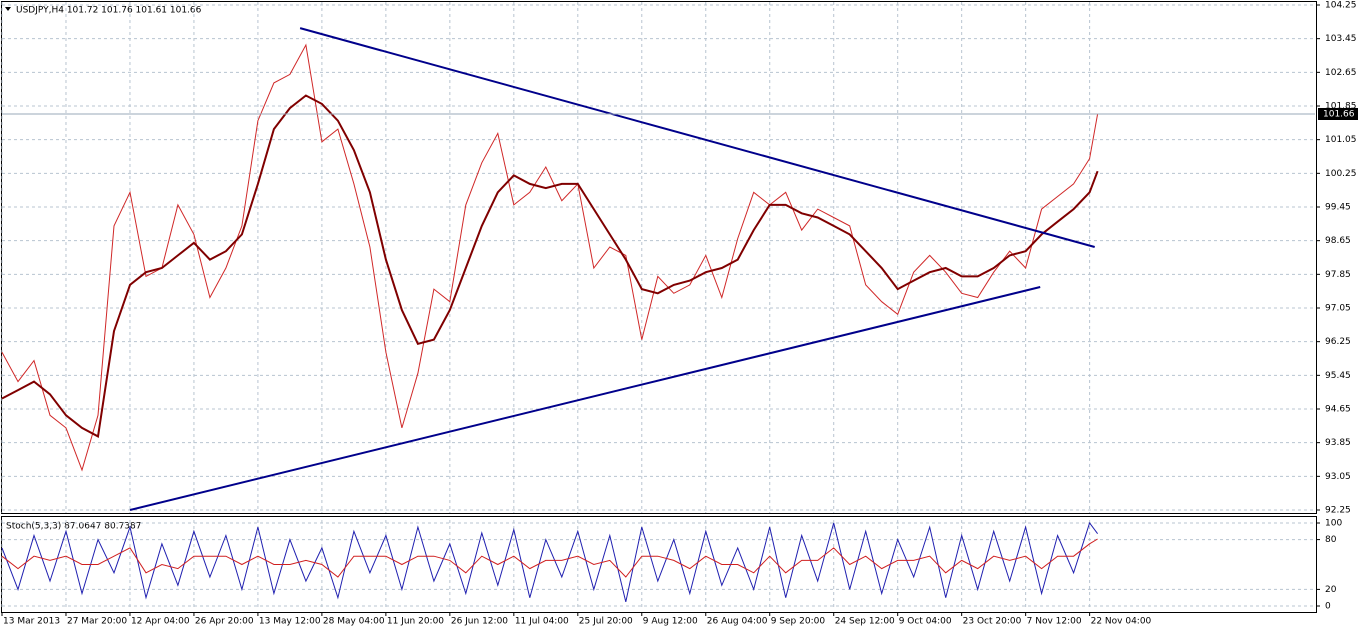 The width and height of the screenshot is (1362, 630). I want to click on x-tick-label: 9 Oct 04:00, so click(925, 622).